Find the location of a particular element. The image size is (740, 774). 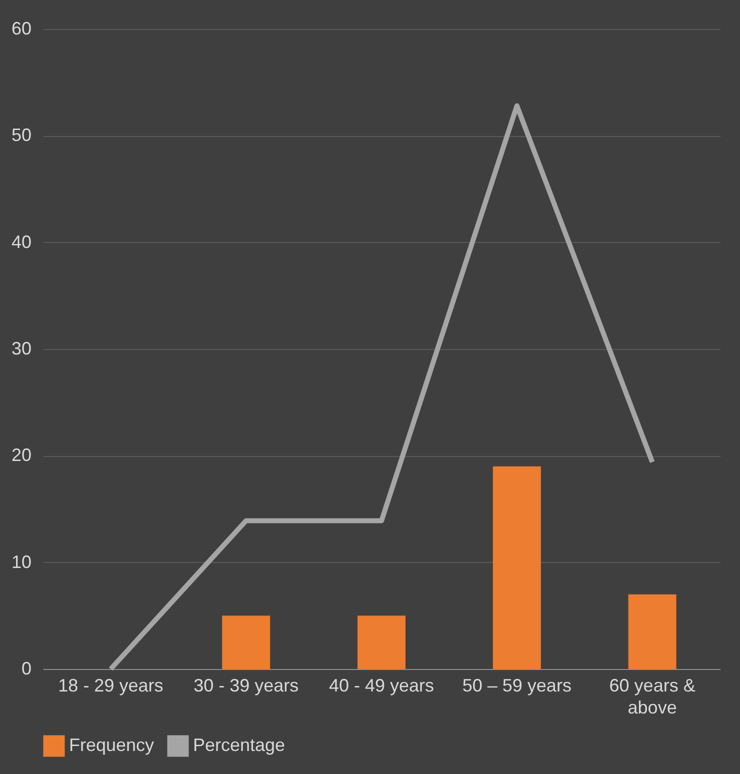

y-tick-label: 10 is located at coordinates (21, 562).